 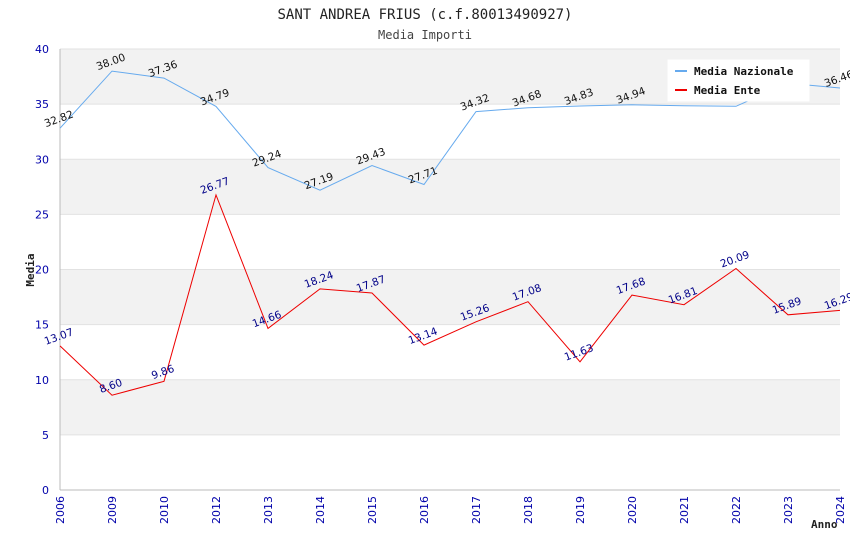 I want to click on y-tick-label: 0, so click(x=45, y=490).